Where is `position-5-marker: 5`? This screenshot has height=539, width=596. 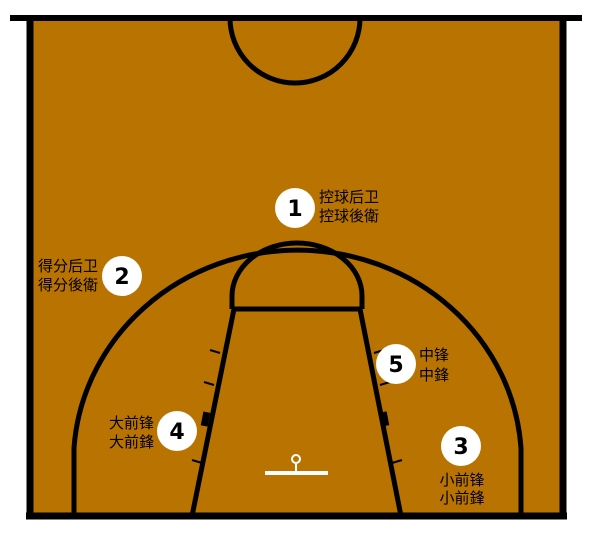 position-5-marker: 5 is located at coordinates (396, 364).